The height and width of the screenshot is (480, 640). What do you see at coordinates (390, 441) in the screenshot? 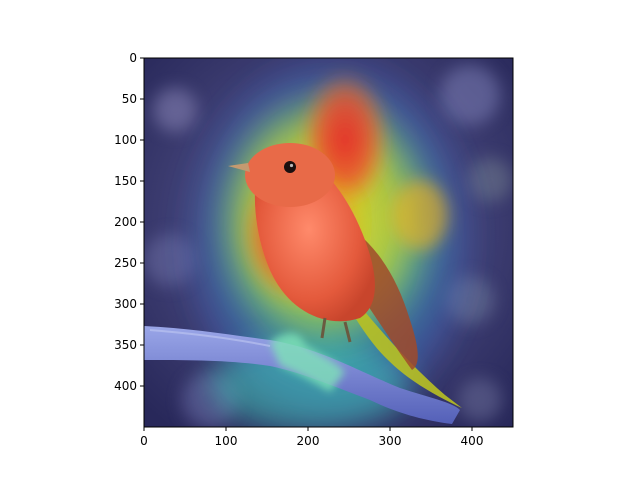
I see `x-tick-label: 300` at bounding box center [390, 441].